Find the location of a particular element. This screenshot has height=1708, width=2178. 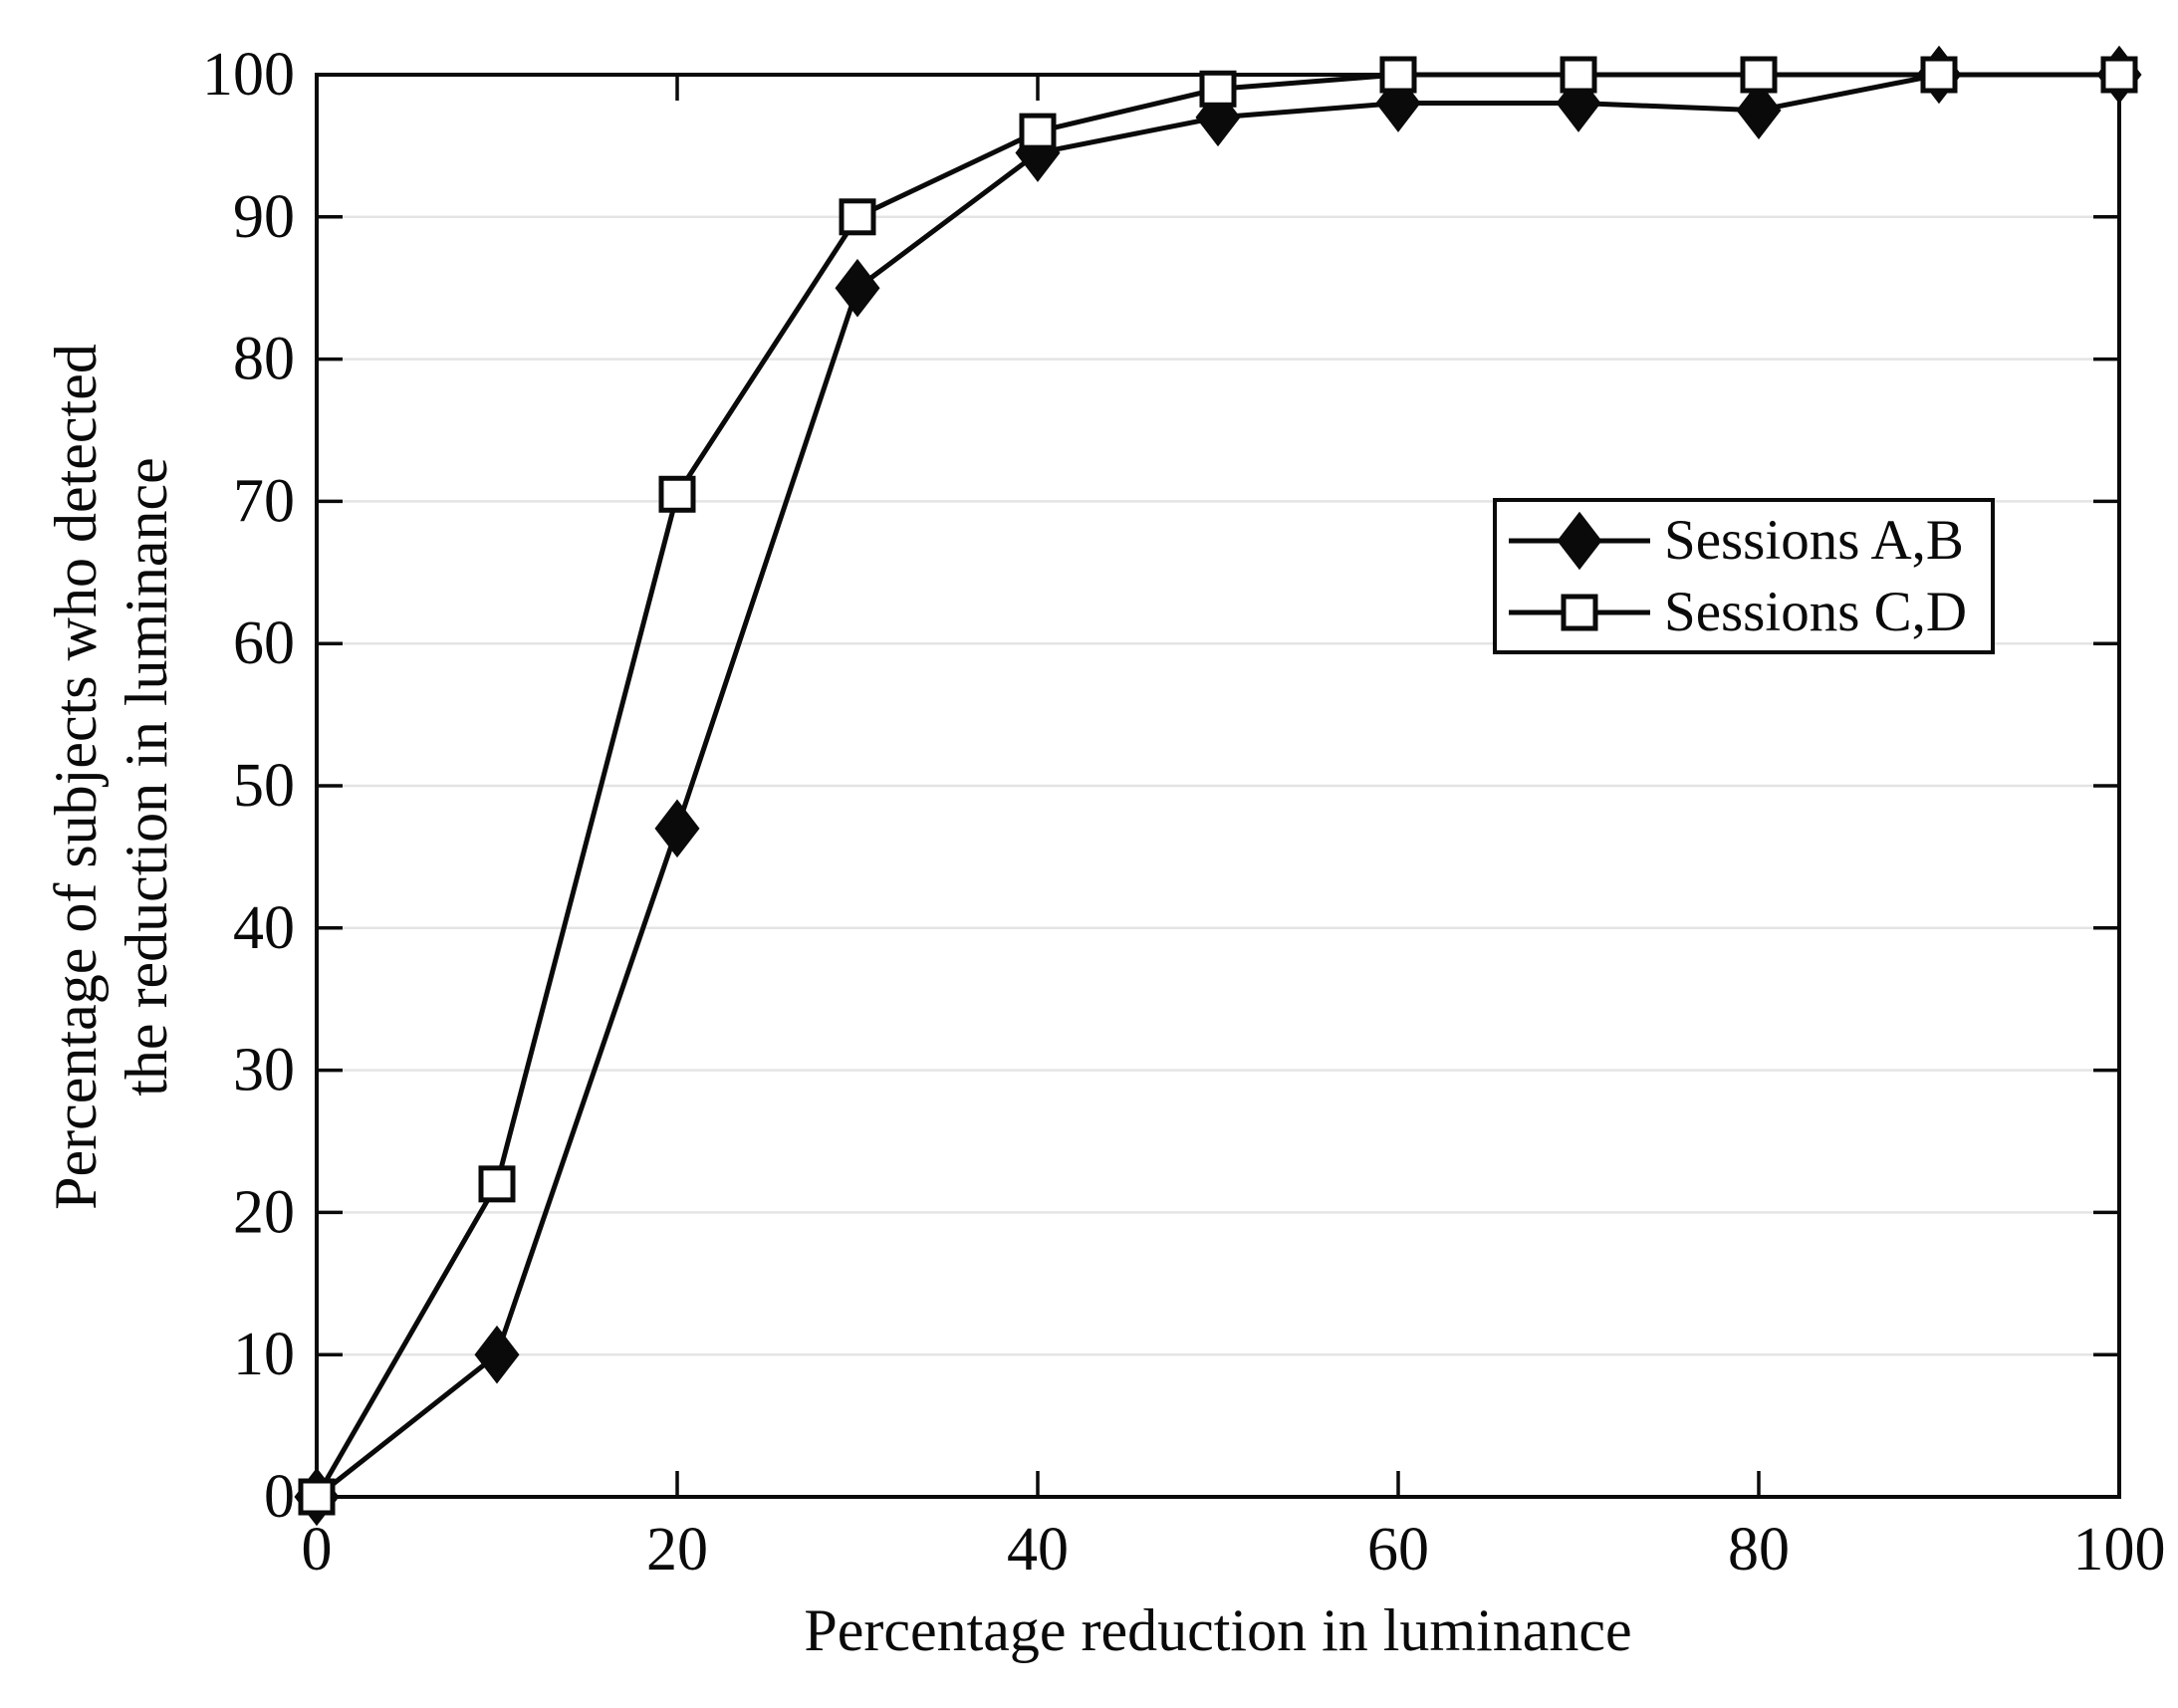

legend-entry-sessions-ab: Sessions A,B is located at coordinates (1749, 541).